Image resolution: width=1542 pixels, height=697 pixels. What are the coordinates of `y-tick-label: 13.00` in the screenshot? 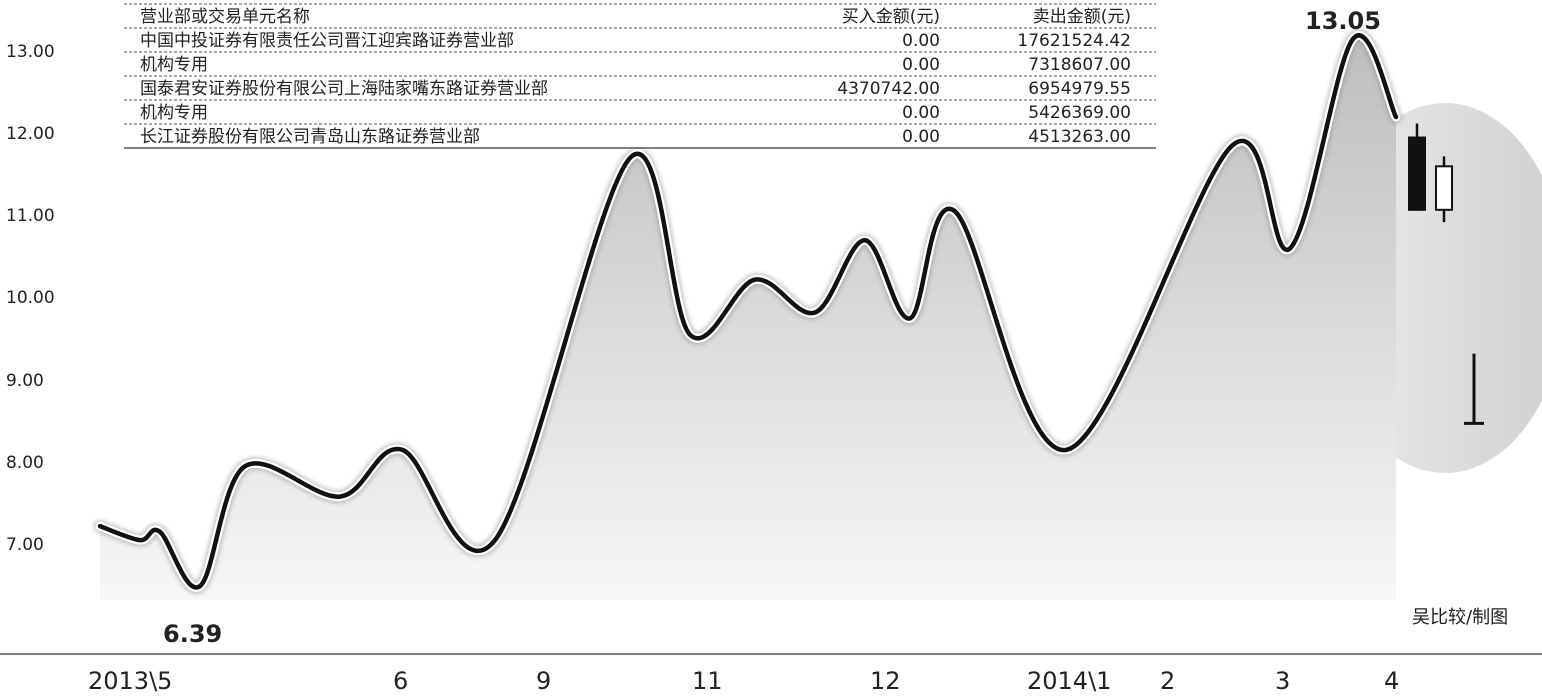 It's located at (30, 52).